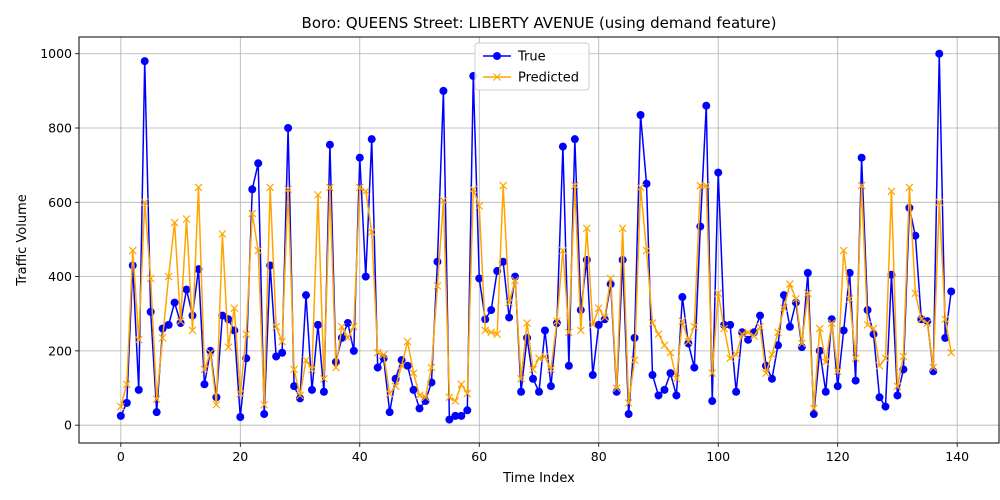 This screenshot has width=1000, height=500. Describe the element at coordinates (479, 456) in the screenshot. I see `x-tick-label: 60` at that location.